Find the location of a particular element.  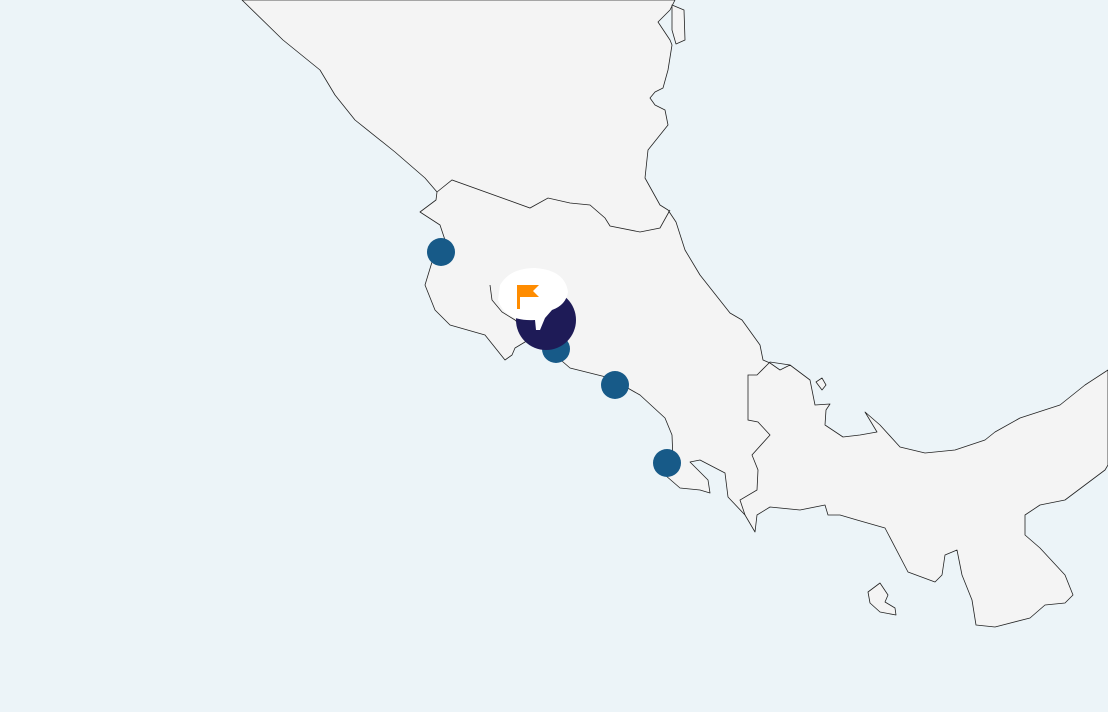

flag-icon is located at coordinates (528, 297).